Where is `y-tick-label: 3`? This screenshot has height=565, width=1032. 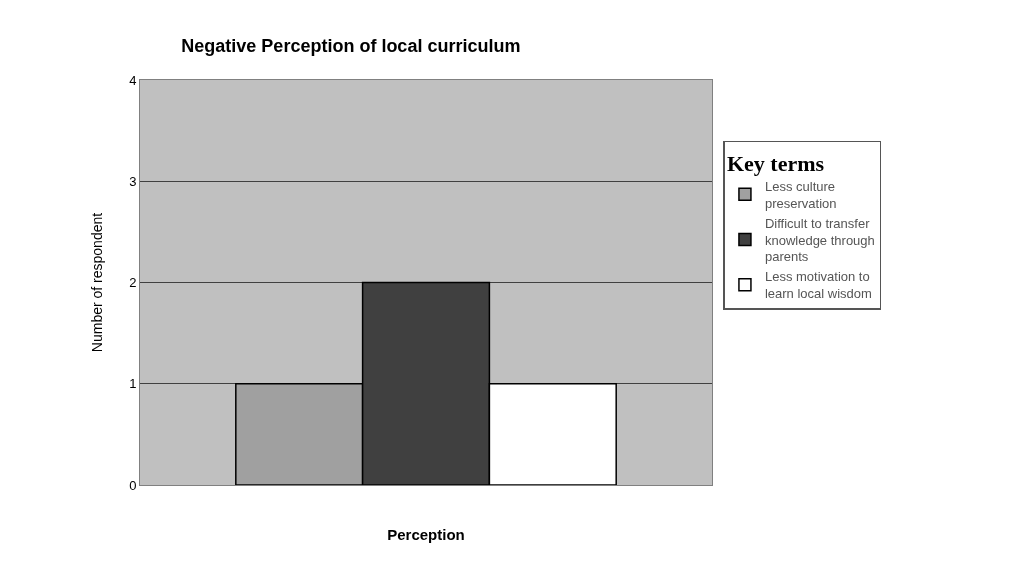
y-tick-label: 3 is located at coordinates (133, 181).